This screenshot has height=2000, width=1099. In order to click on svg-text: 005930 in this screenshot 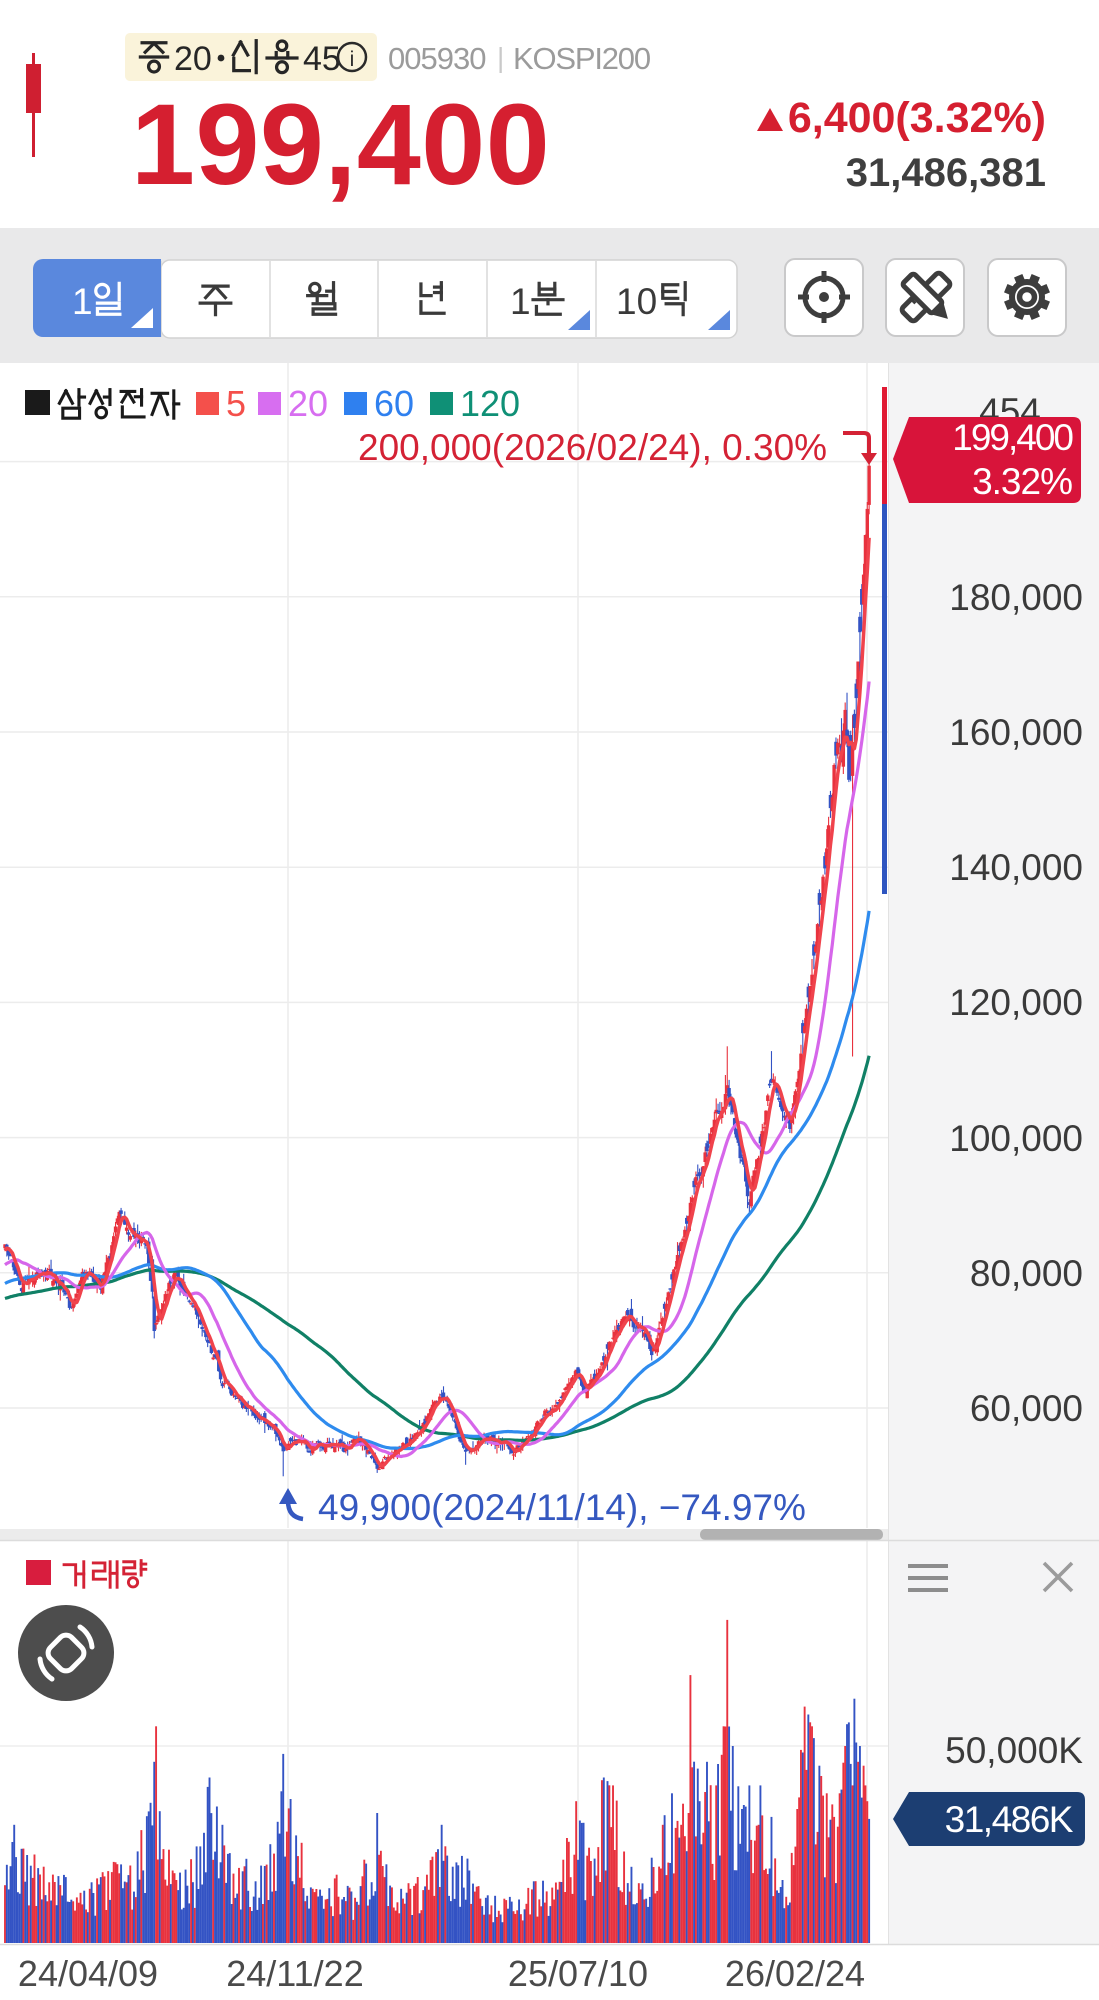, I will do `click(437, 58)`.